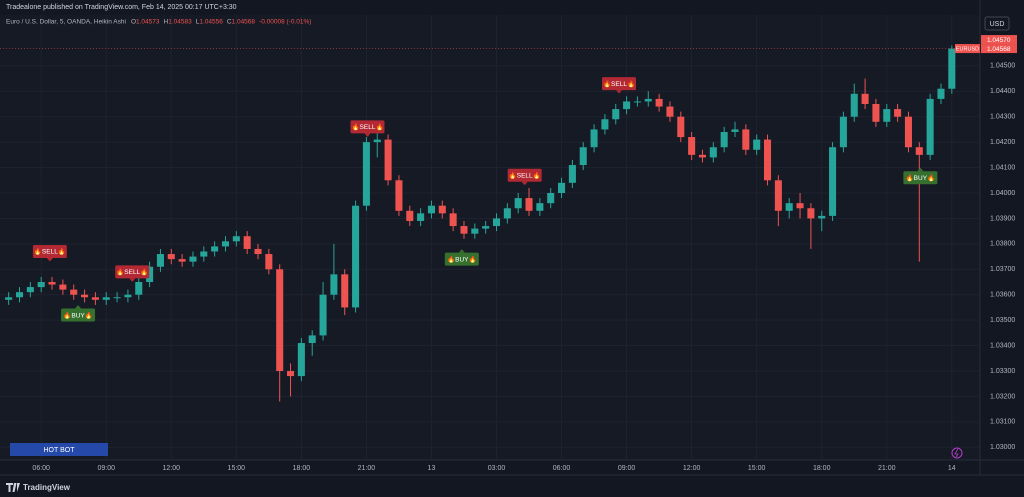  I want to click on x-tick-label: 18:00, so click(302, 468).